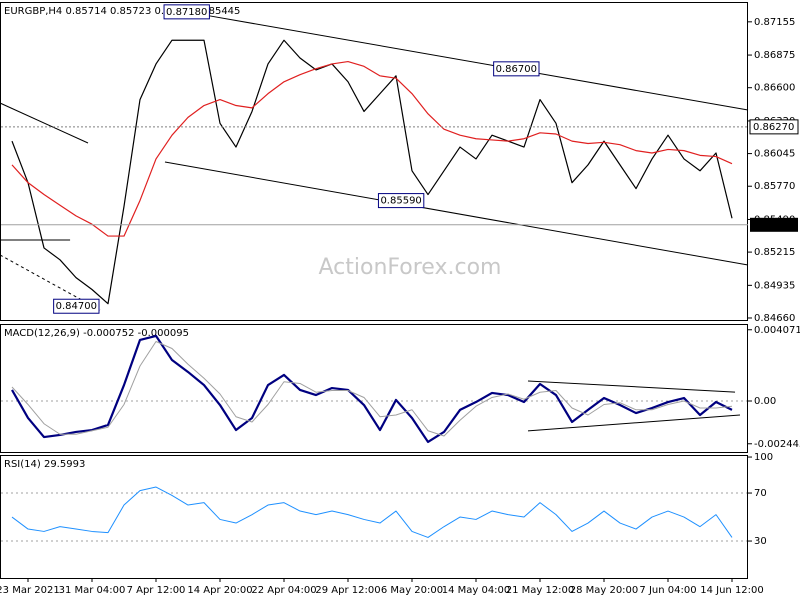 This screenshot has height=604, width=800. Describe the element at coordinates (96, 333) in the screenshot. I see `panel-title: MACD(12,26,9) -0.000752 -0.000095` at that location.